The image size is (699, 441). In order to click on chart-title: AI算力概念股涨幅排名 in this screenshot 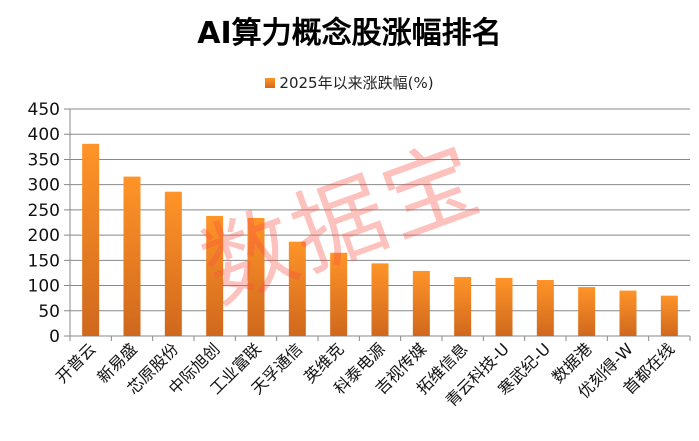, I will do `click(349, 33)`.